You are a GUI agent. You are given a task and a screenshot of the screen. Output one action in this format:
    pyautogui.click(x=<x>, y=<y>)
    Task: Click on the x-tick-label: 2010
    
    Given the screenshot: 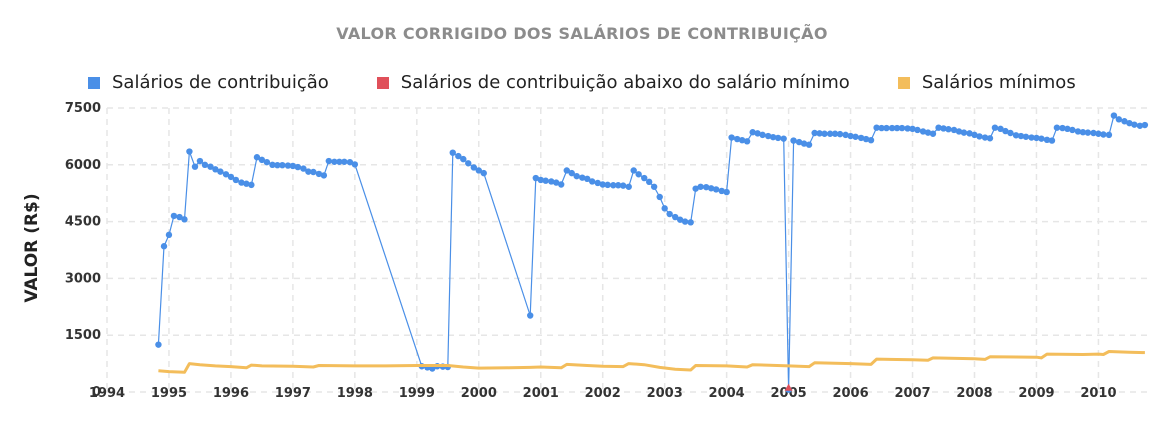 What is the action you would take?
    pyautogui.click(x=1098, y=393)
    